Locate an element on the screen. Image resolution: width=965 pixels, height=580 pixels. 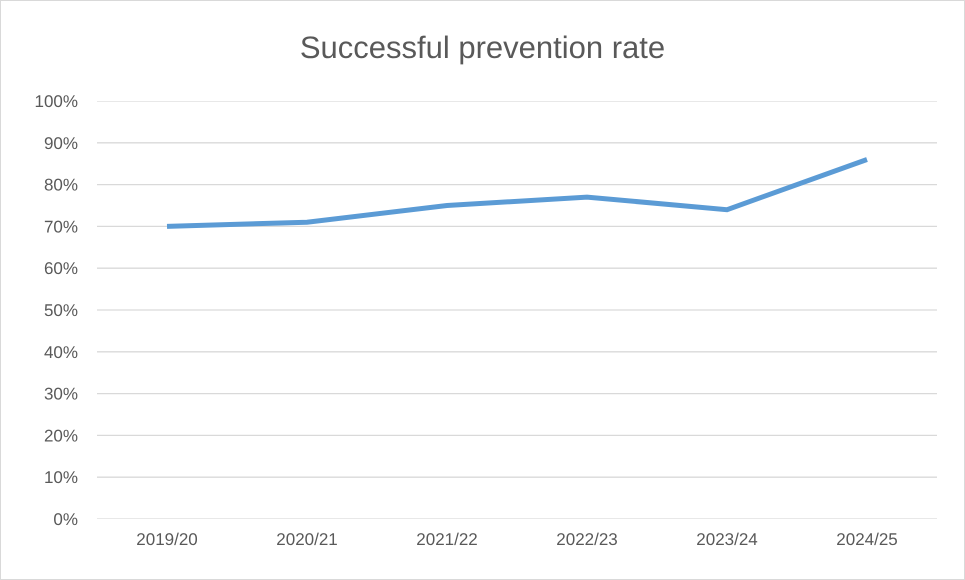
y-tick-label: 100% is located at coordinates (56, 101).